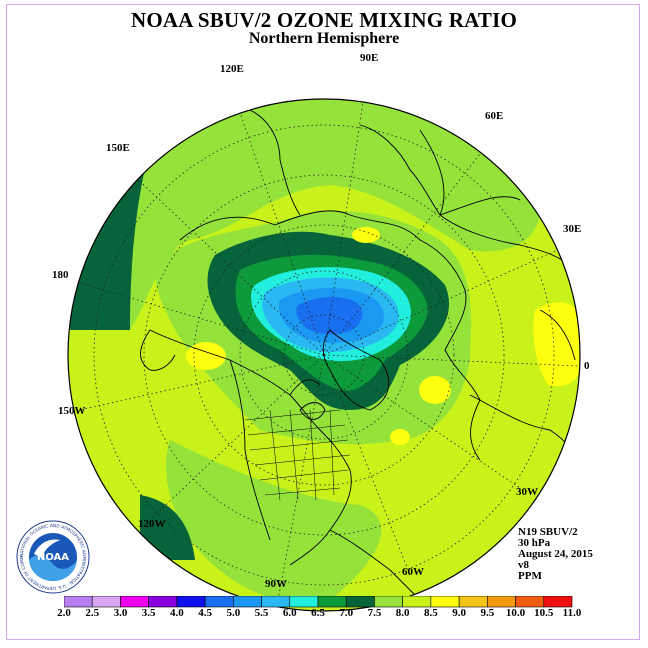  What do you see at coordinates (205, 613) in the screenshot?
I see `colorbar-tick-label: 4.5` at bounding box center [205, 613].